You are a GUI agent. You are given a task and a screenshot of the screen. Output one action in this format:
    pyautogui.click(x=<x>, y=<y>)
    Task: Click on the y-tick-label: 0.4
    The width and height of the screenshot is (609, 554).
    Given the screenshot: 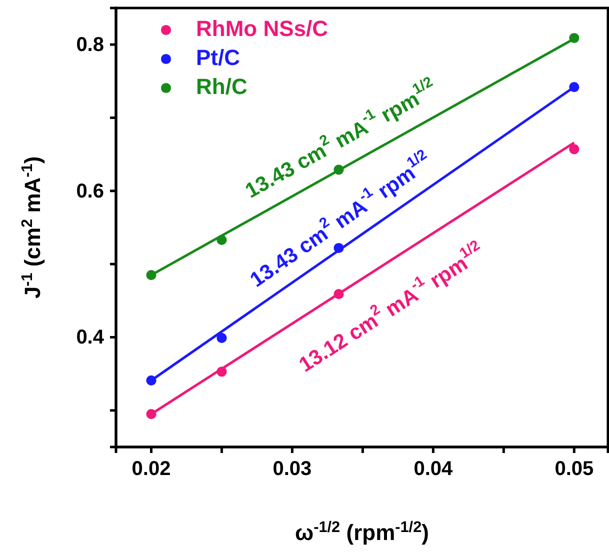 What is the action you would take?
    pyautogui.click(x=90, y=337)
    